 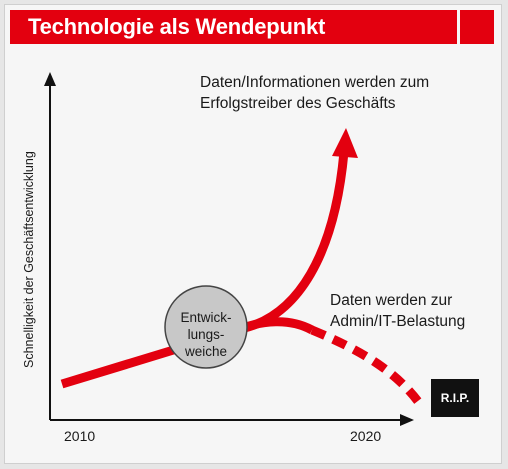 I want to click on x-tick-start: 2010, so click(x=80, y=436).